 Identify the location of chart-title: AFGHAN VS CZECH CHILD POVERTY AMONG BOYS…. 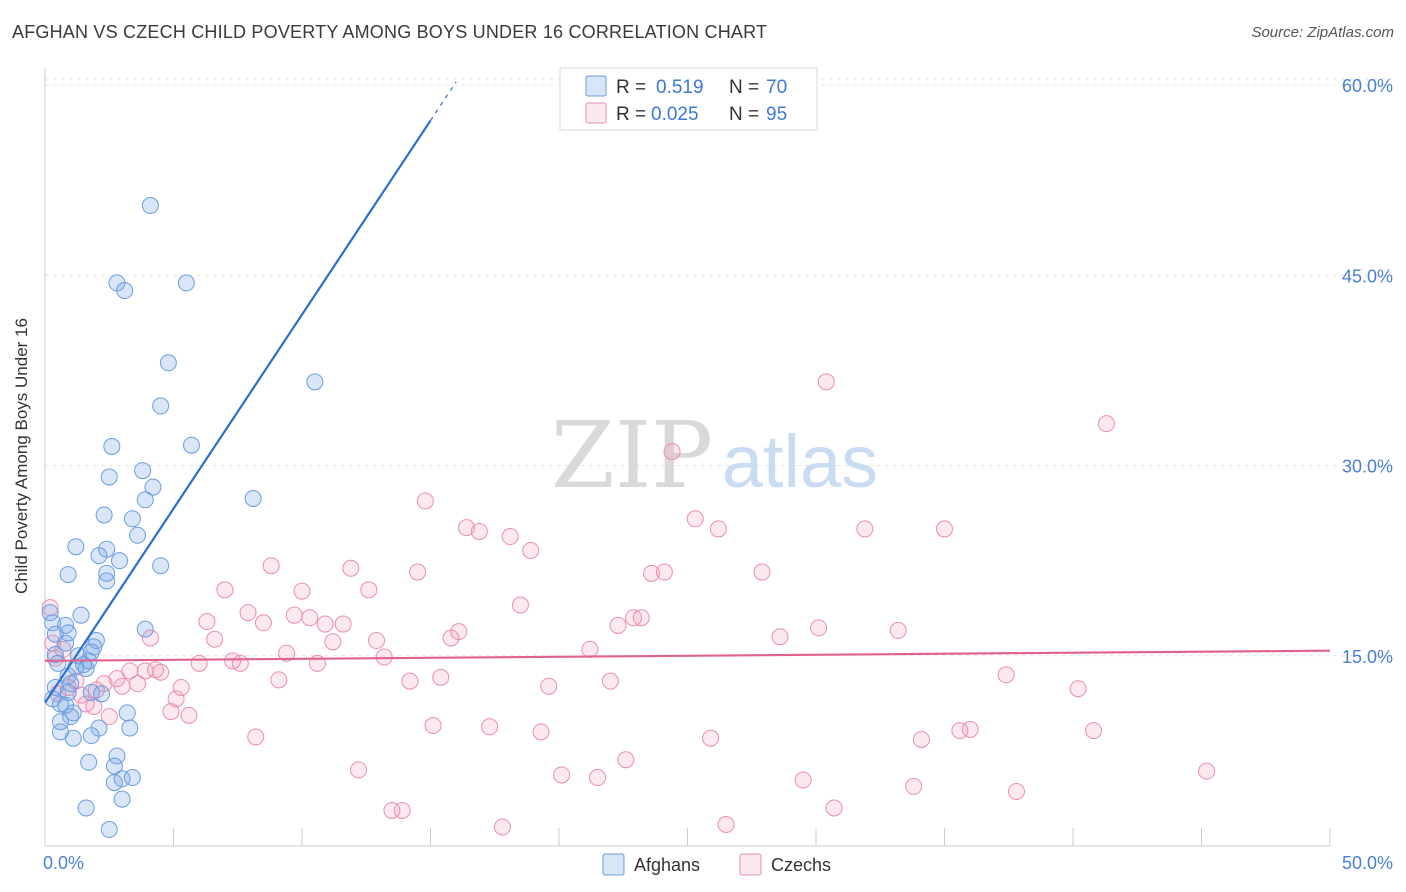
(390, 32).